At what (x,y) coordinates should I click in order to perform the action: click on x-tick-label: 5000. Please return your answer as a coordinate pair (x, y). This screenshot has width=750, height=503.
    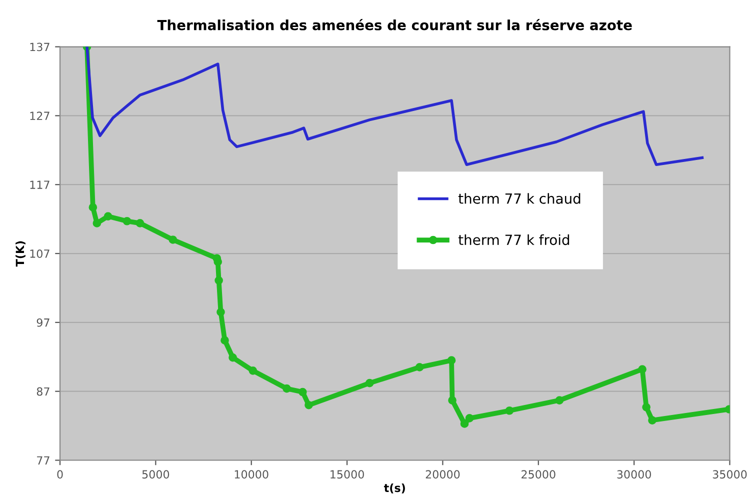
    Looking at the image, I should click on (156, 474).